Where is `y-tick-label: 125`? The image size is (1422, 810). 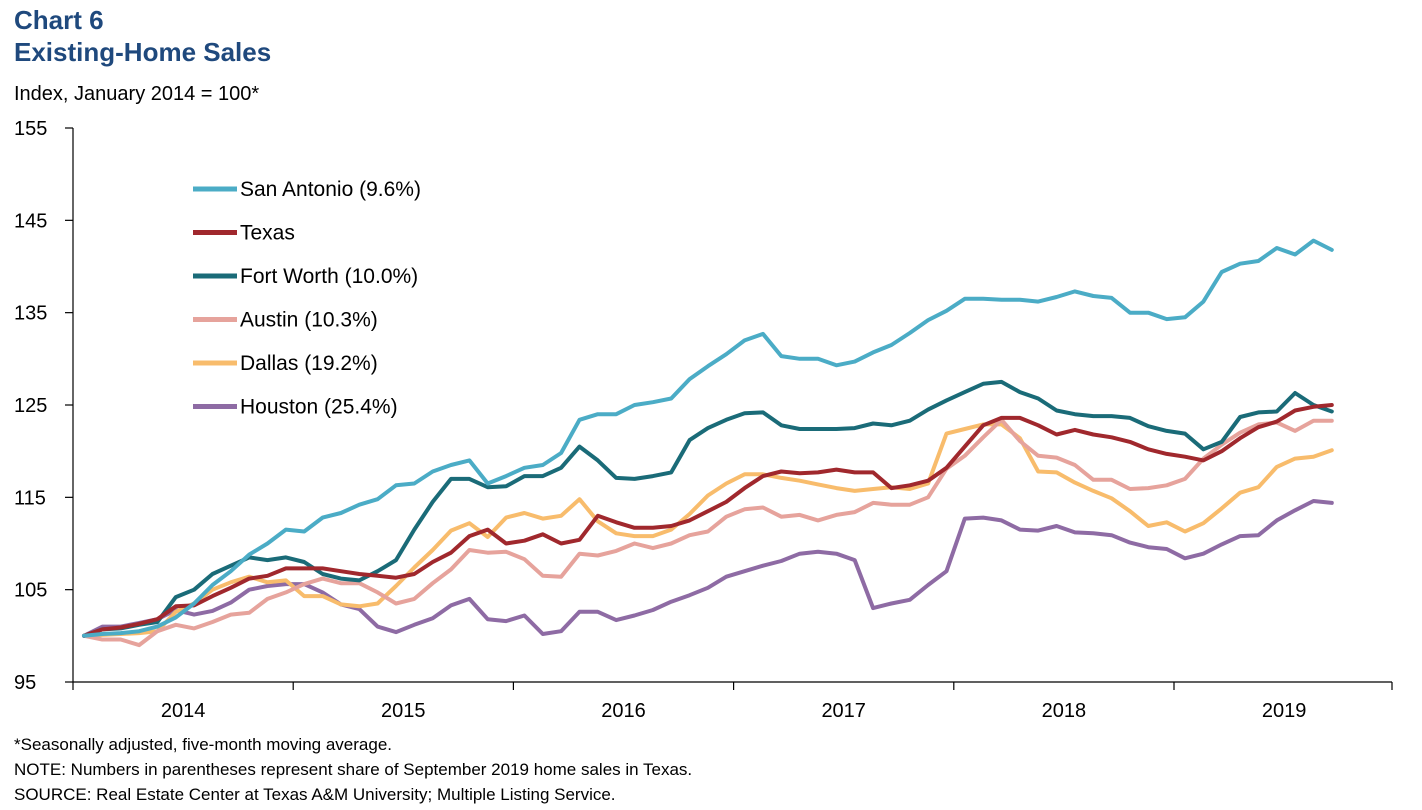 y-tick-label: 125 is located at coordinates (30, 406).